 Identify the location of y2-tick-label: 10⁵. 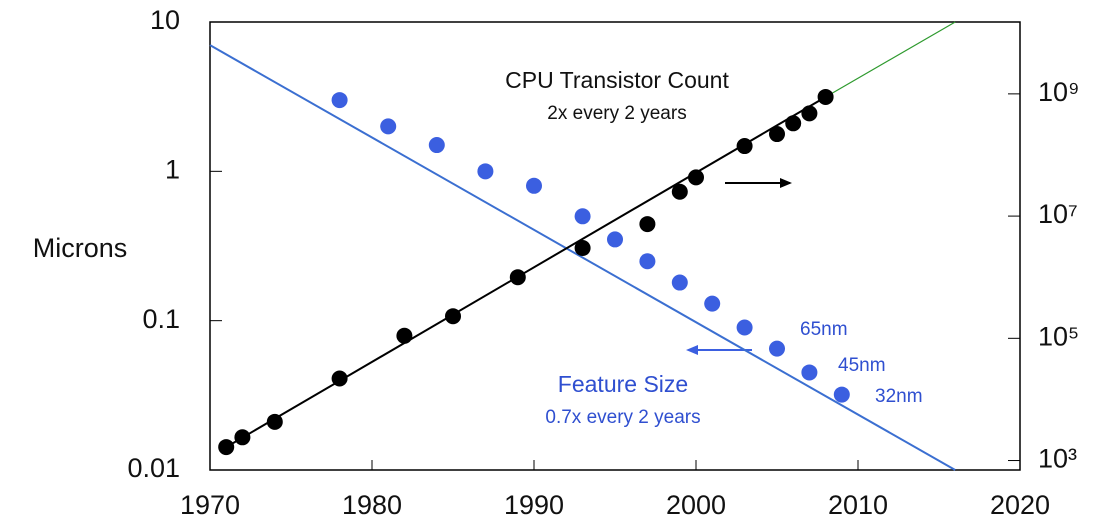
(1058, 336).